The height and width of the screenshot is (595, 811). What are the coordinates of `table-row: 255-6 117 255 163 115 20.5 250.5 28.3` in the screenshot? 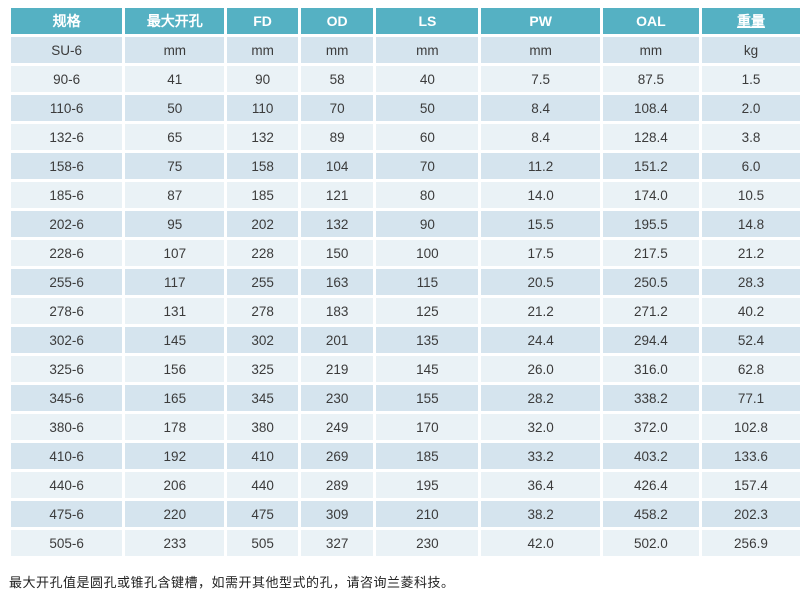 It's located at (405, 282).